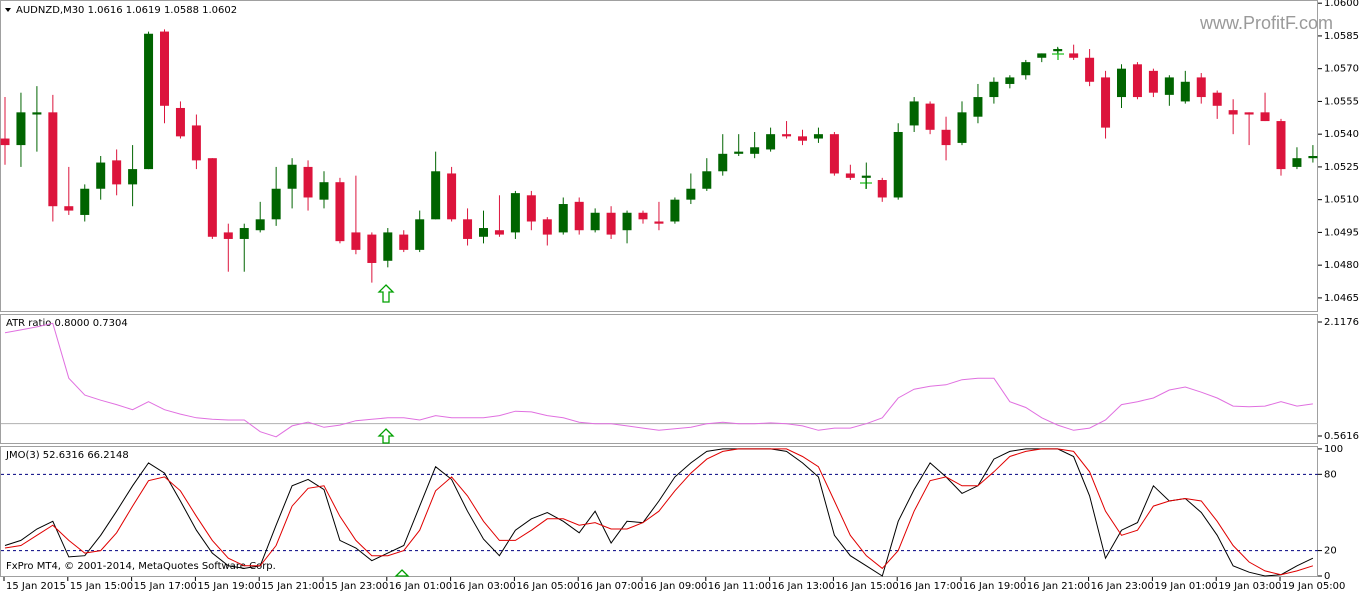 This screenshot has height=594, width=1362. Describe the element at coordinates (1333, 449) in the screenshot. I see `y-tick-label: 100` at that location.